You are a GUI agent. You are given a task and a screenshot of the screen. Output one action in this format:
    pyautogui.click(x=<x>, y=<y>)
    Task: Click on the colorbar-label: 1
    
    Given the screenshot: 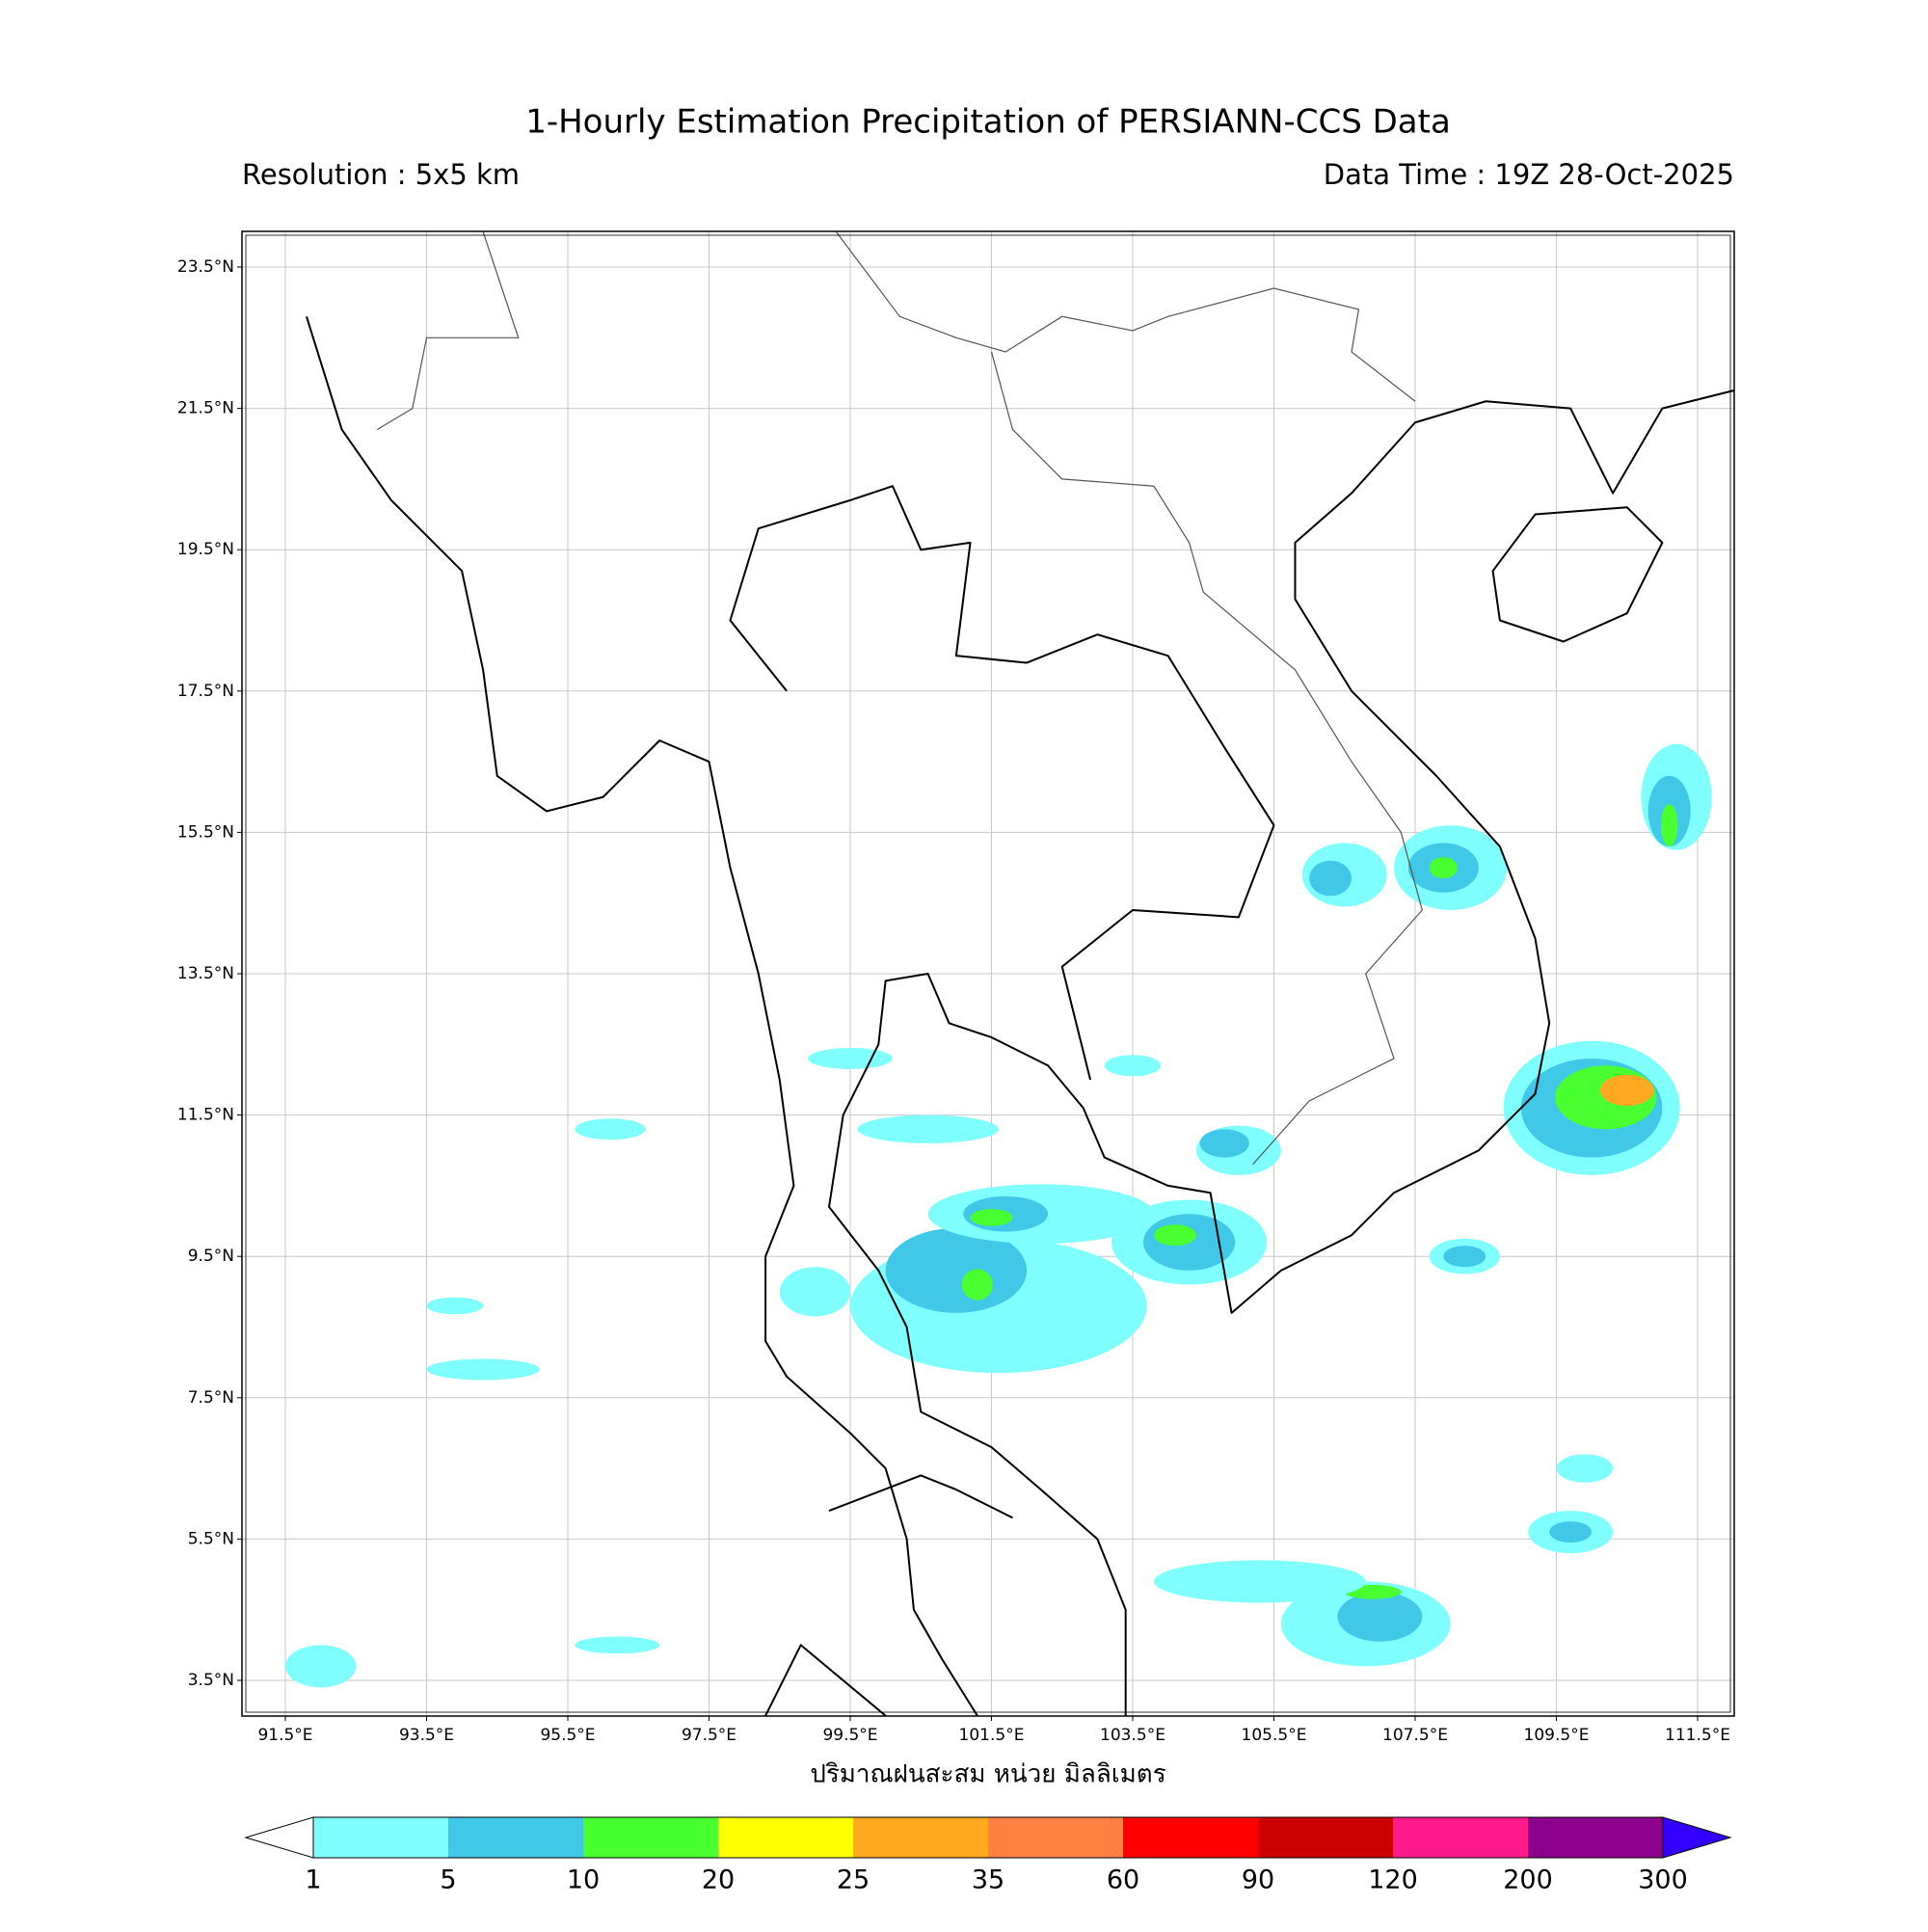 What is the action you would take?
    pyautogui.click(x=313, y=1880)
    